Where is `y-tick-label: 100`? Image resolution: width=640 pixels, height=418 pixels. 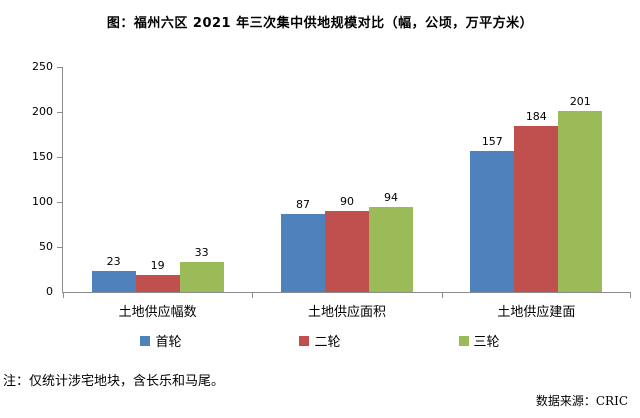
y-tick-label: 100 is located at coordinates (42, 201).